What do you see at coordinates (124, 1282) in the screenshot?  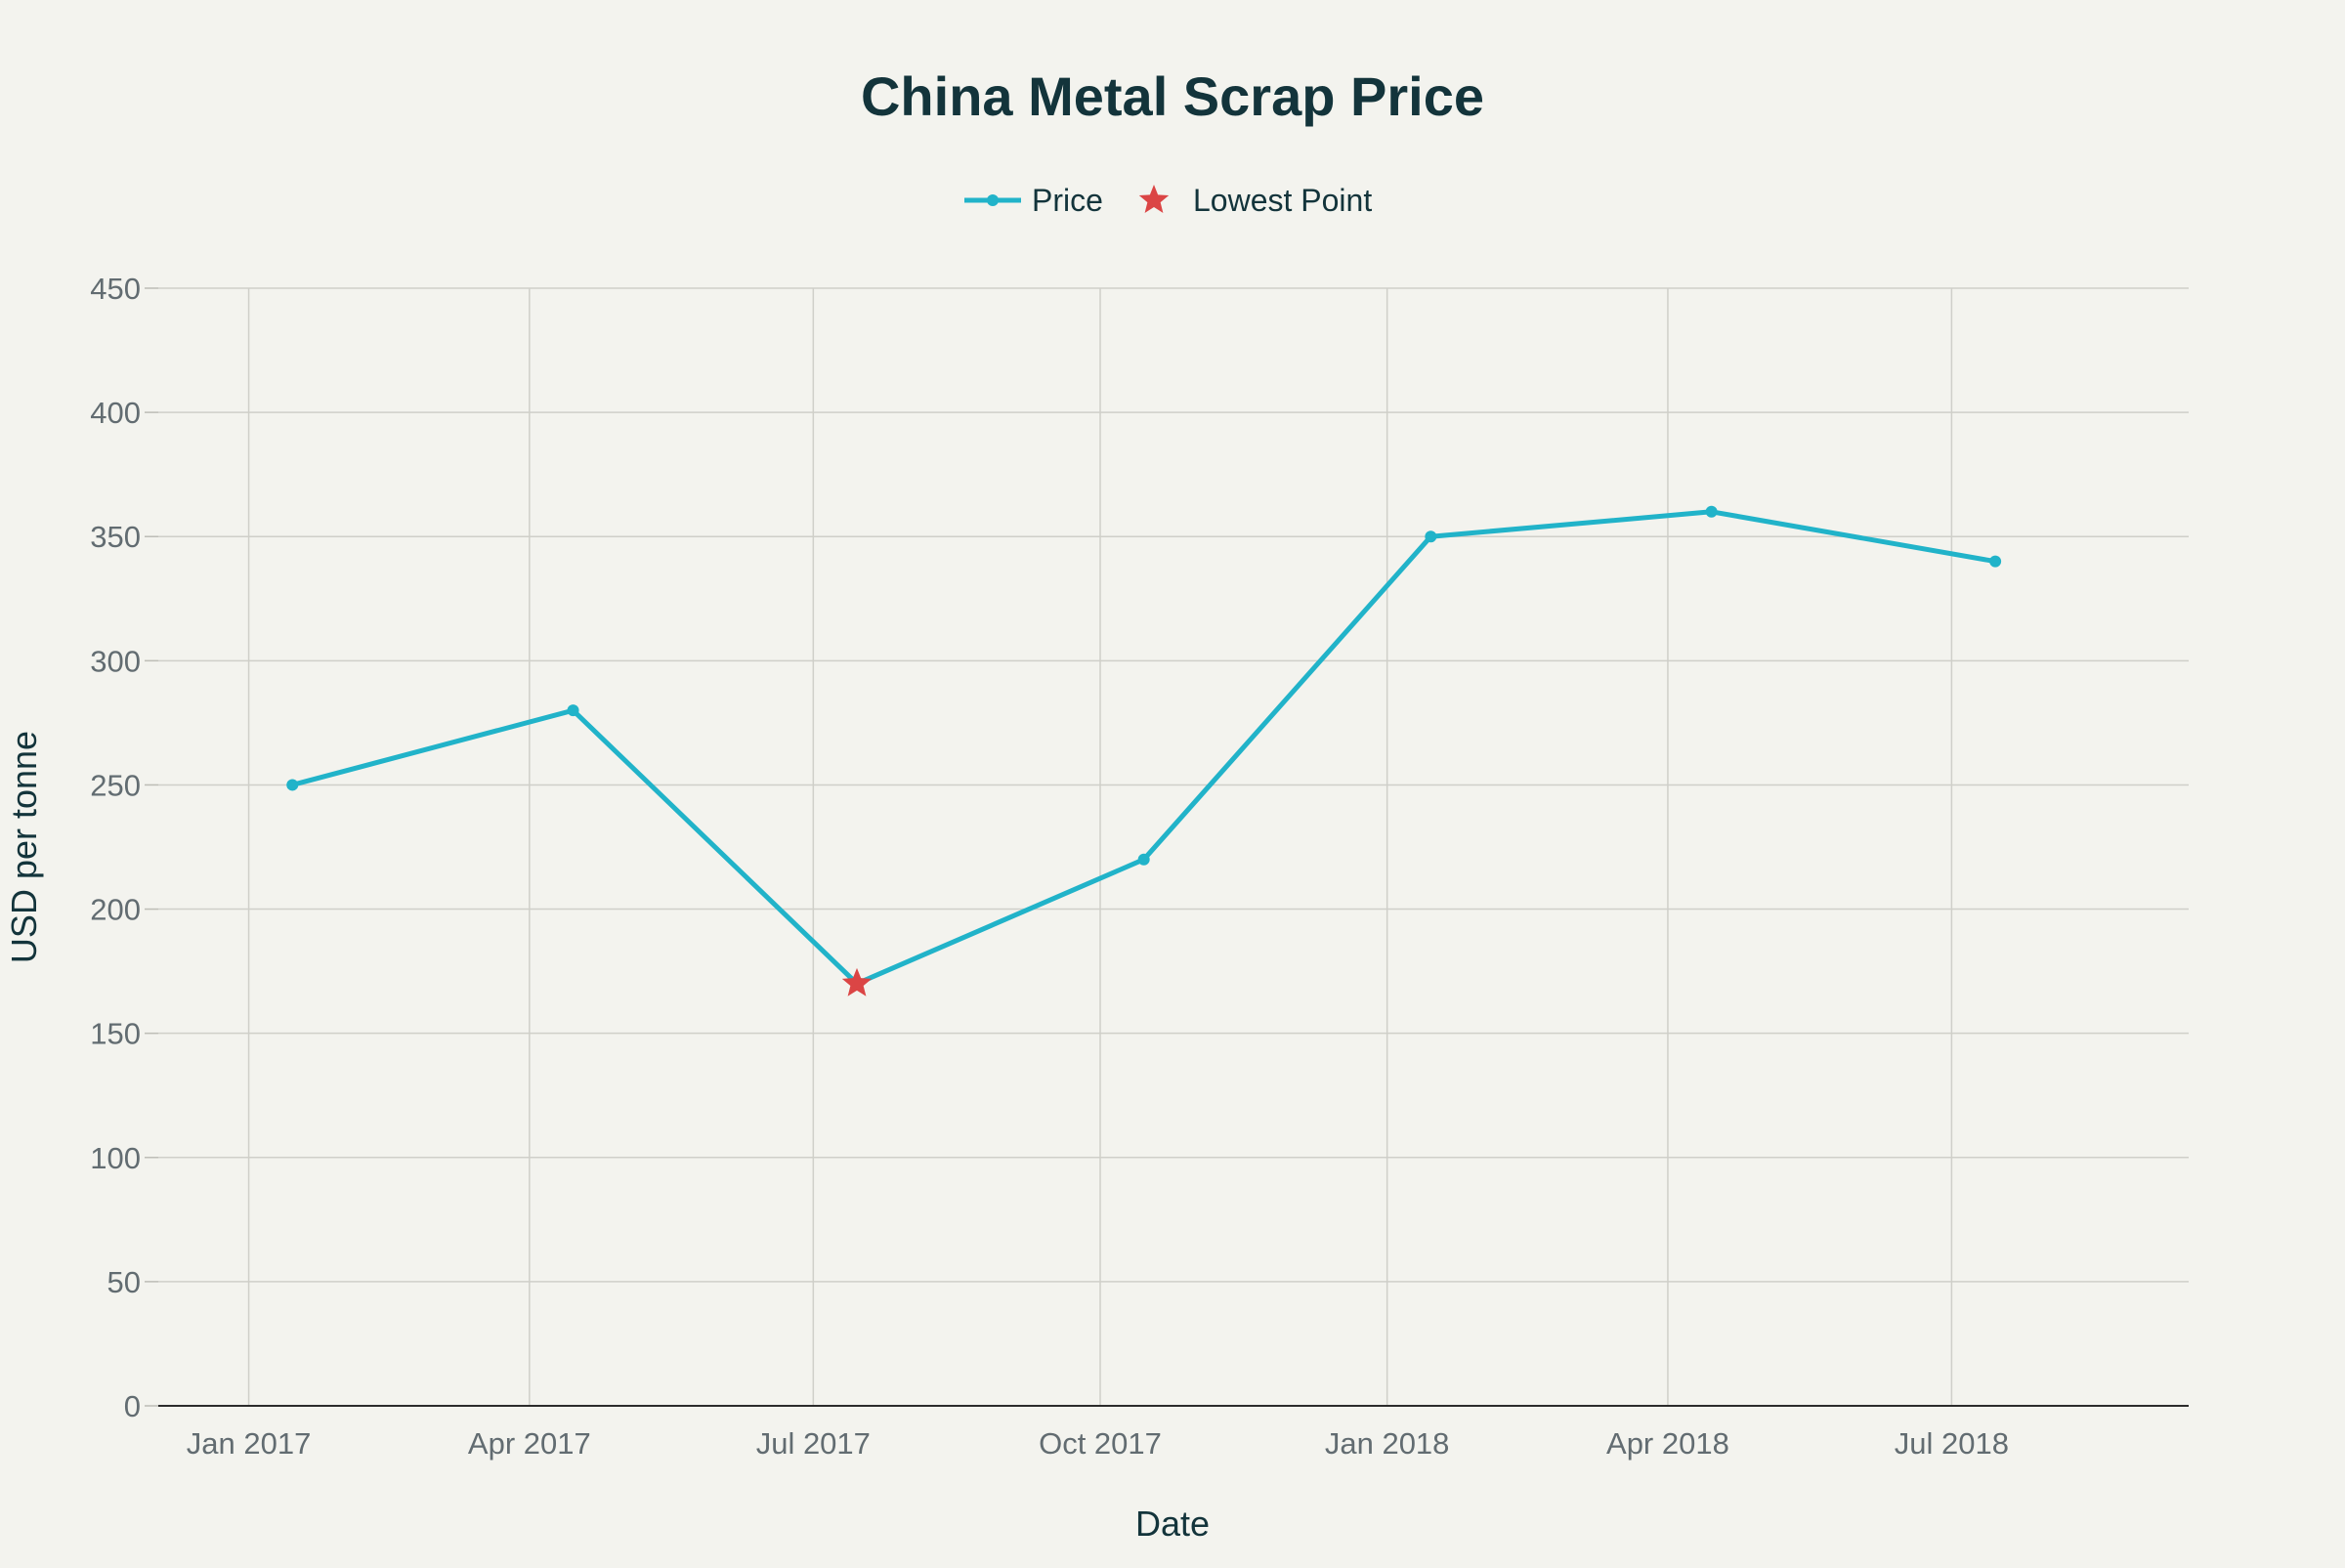 I see `y-tick-label: 50` at bounding box center [124, 1282].